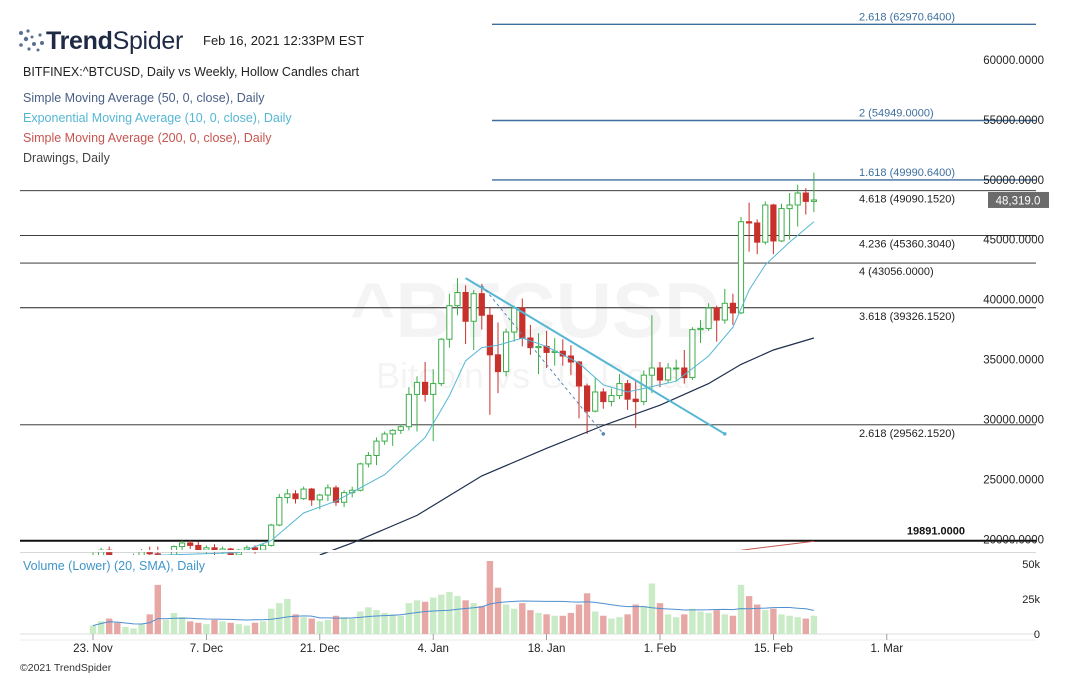  I want to click on time-tick-7: 1. Mar, so click(887, 649).